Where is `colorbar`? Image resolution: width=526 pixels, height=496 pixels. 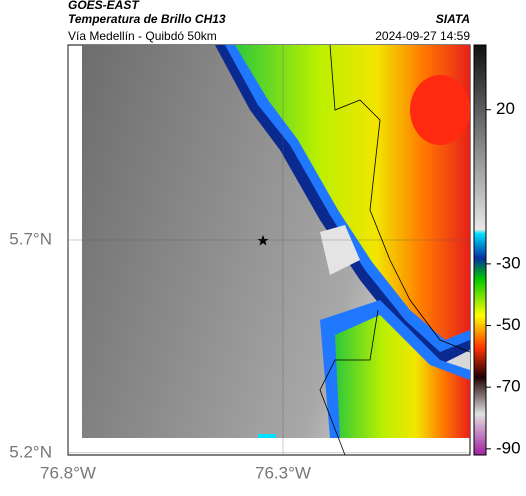 colorbar is located at coordinates (480, 250).